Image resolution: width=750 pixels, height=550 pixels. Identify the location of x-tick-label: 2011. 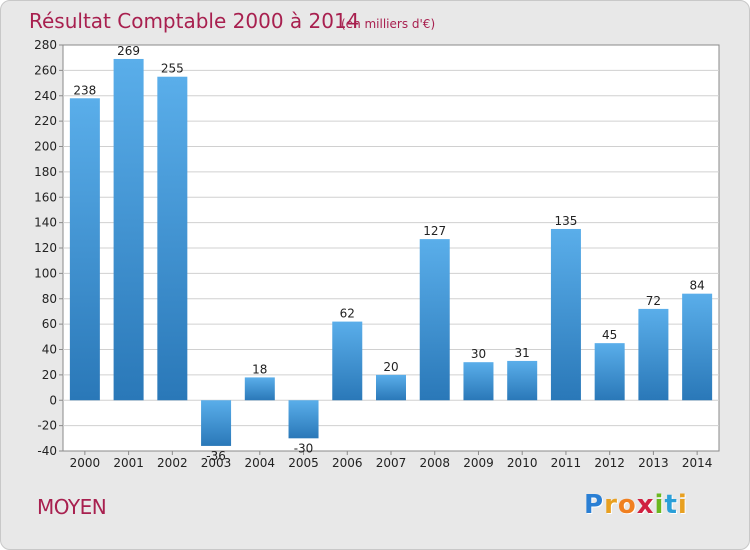
(566, 463).